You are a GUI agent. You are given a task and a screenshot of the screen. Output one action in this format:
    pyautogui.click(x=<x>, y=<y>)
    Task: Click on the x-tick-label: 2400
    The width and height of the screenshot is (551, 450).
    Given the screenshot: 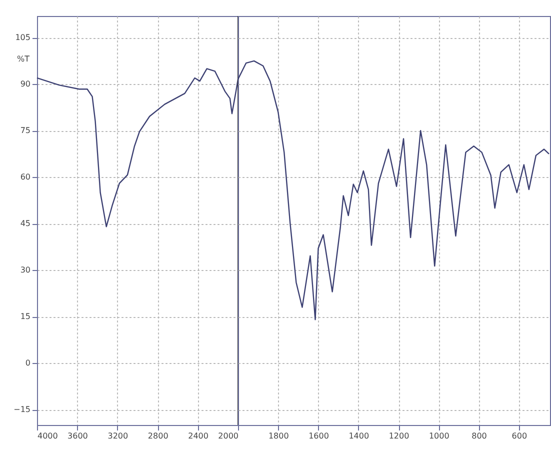 What is the action you would take?
    pyautogui.click(x=198, y=436)
    